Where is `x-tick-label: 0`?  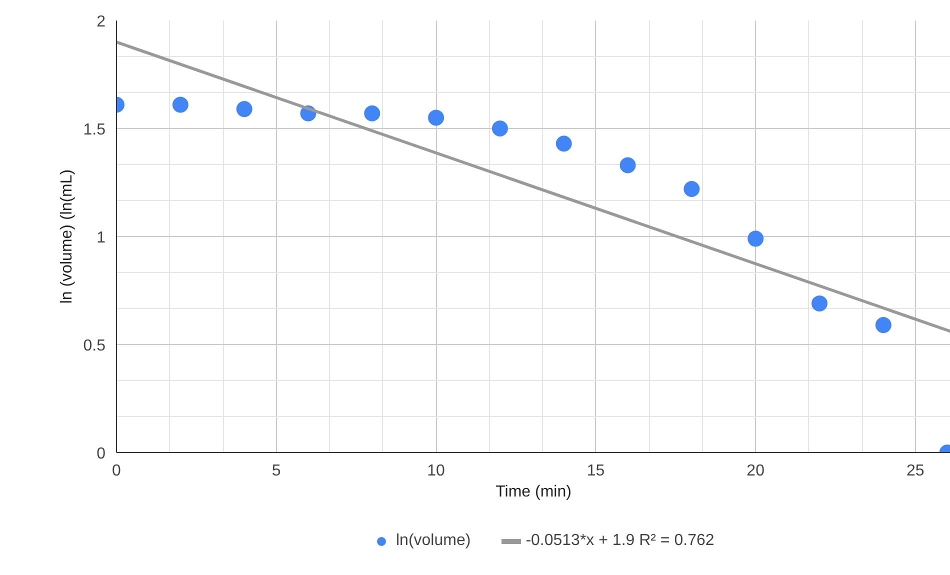
x-tick-label: 0 is located at coordinates (117, 471).